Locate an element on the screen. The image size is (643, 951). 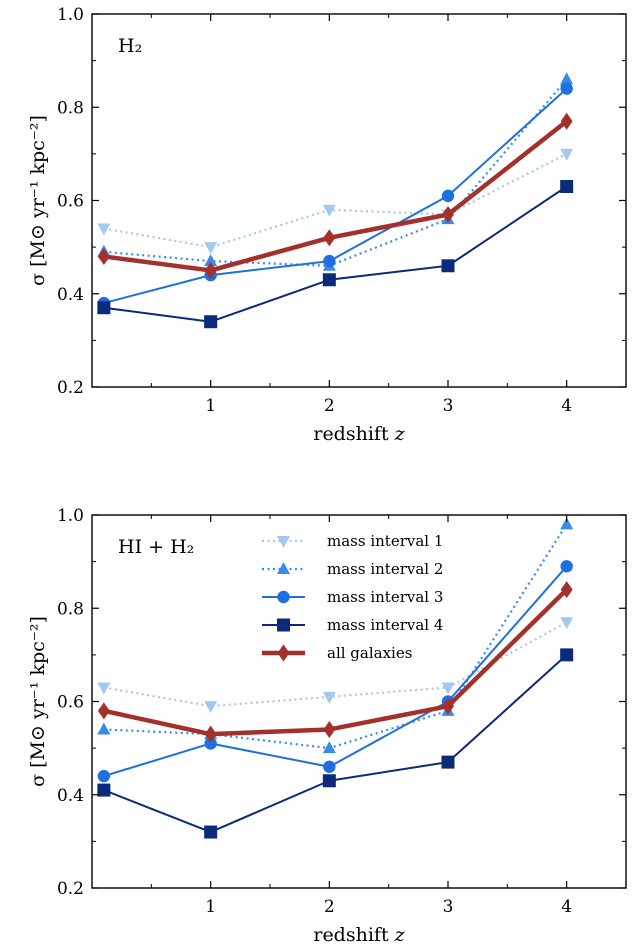
legend-label: mass interval 3 is located at coordinates (385, 597).